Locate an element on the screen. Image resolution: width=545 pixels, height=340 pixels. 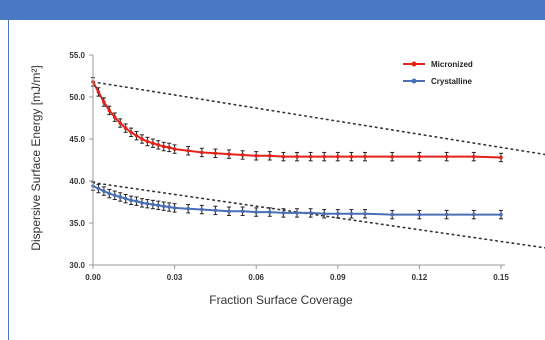
x-tick-label: 0.09 is located at coordinates (338, 277).